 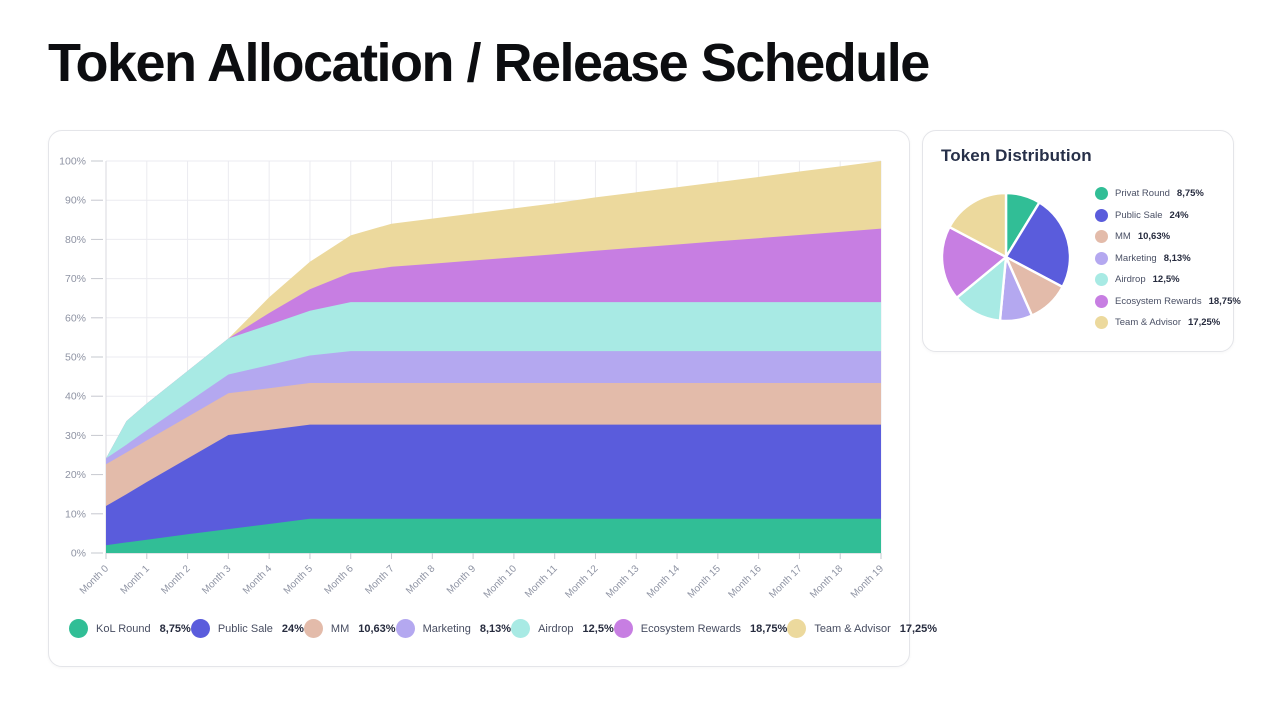 I want to click on x-axis-label: Month 6, so click(x=340, y=580).